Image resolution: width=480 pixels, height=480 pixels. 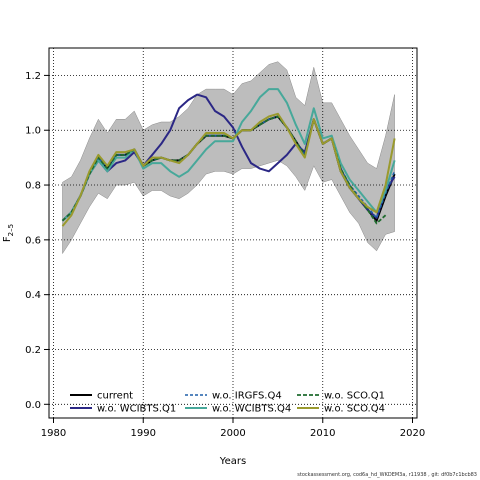 I want to click on y-tick-label: 0.2, so click(x=33, y=350).